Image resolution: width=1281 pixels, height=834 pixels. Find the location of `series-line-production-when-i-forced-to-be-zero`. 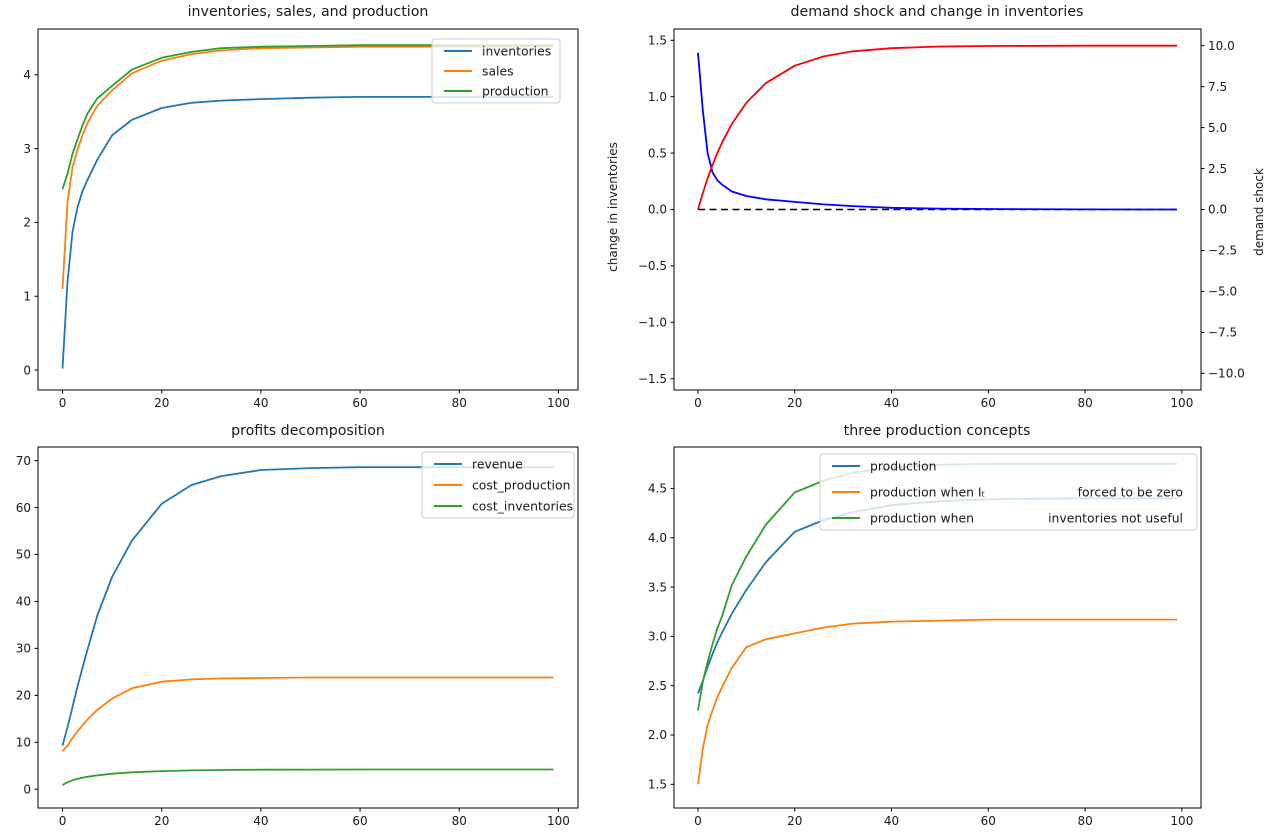

series-line-production-when-i-forced-to-be-zero is located at coordinates (937, 701).